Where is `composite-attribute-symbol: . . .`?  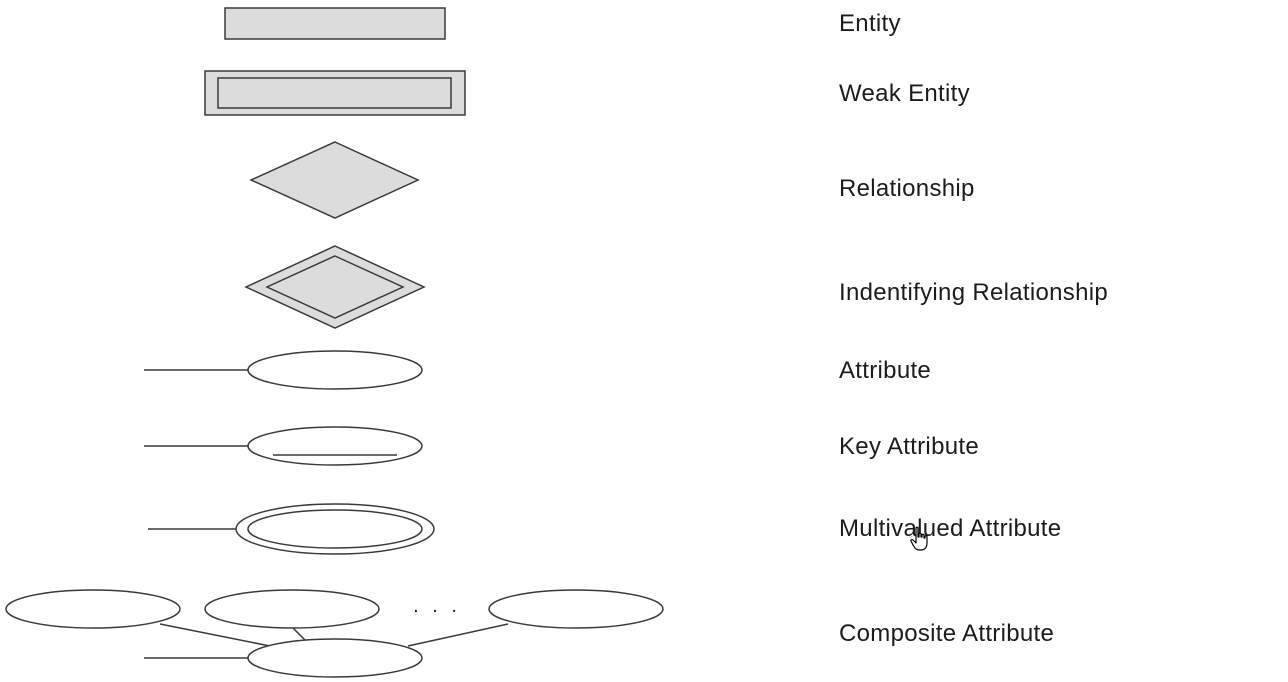
composite-attribute-symbol: . . . is located at coordinates (334, 633).